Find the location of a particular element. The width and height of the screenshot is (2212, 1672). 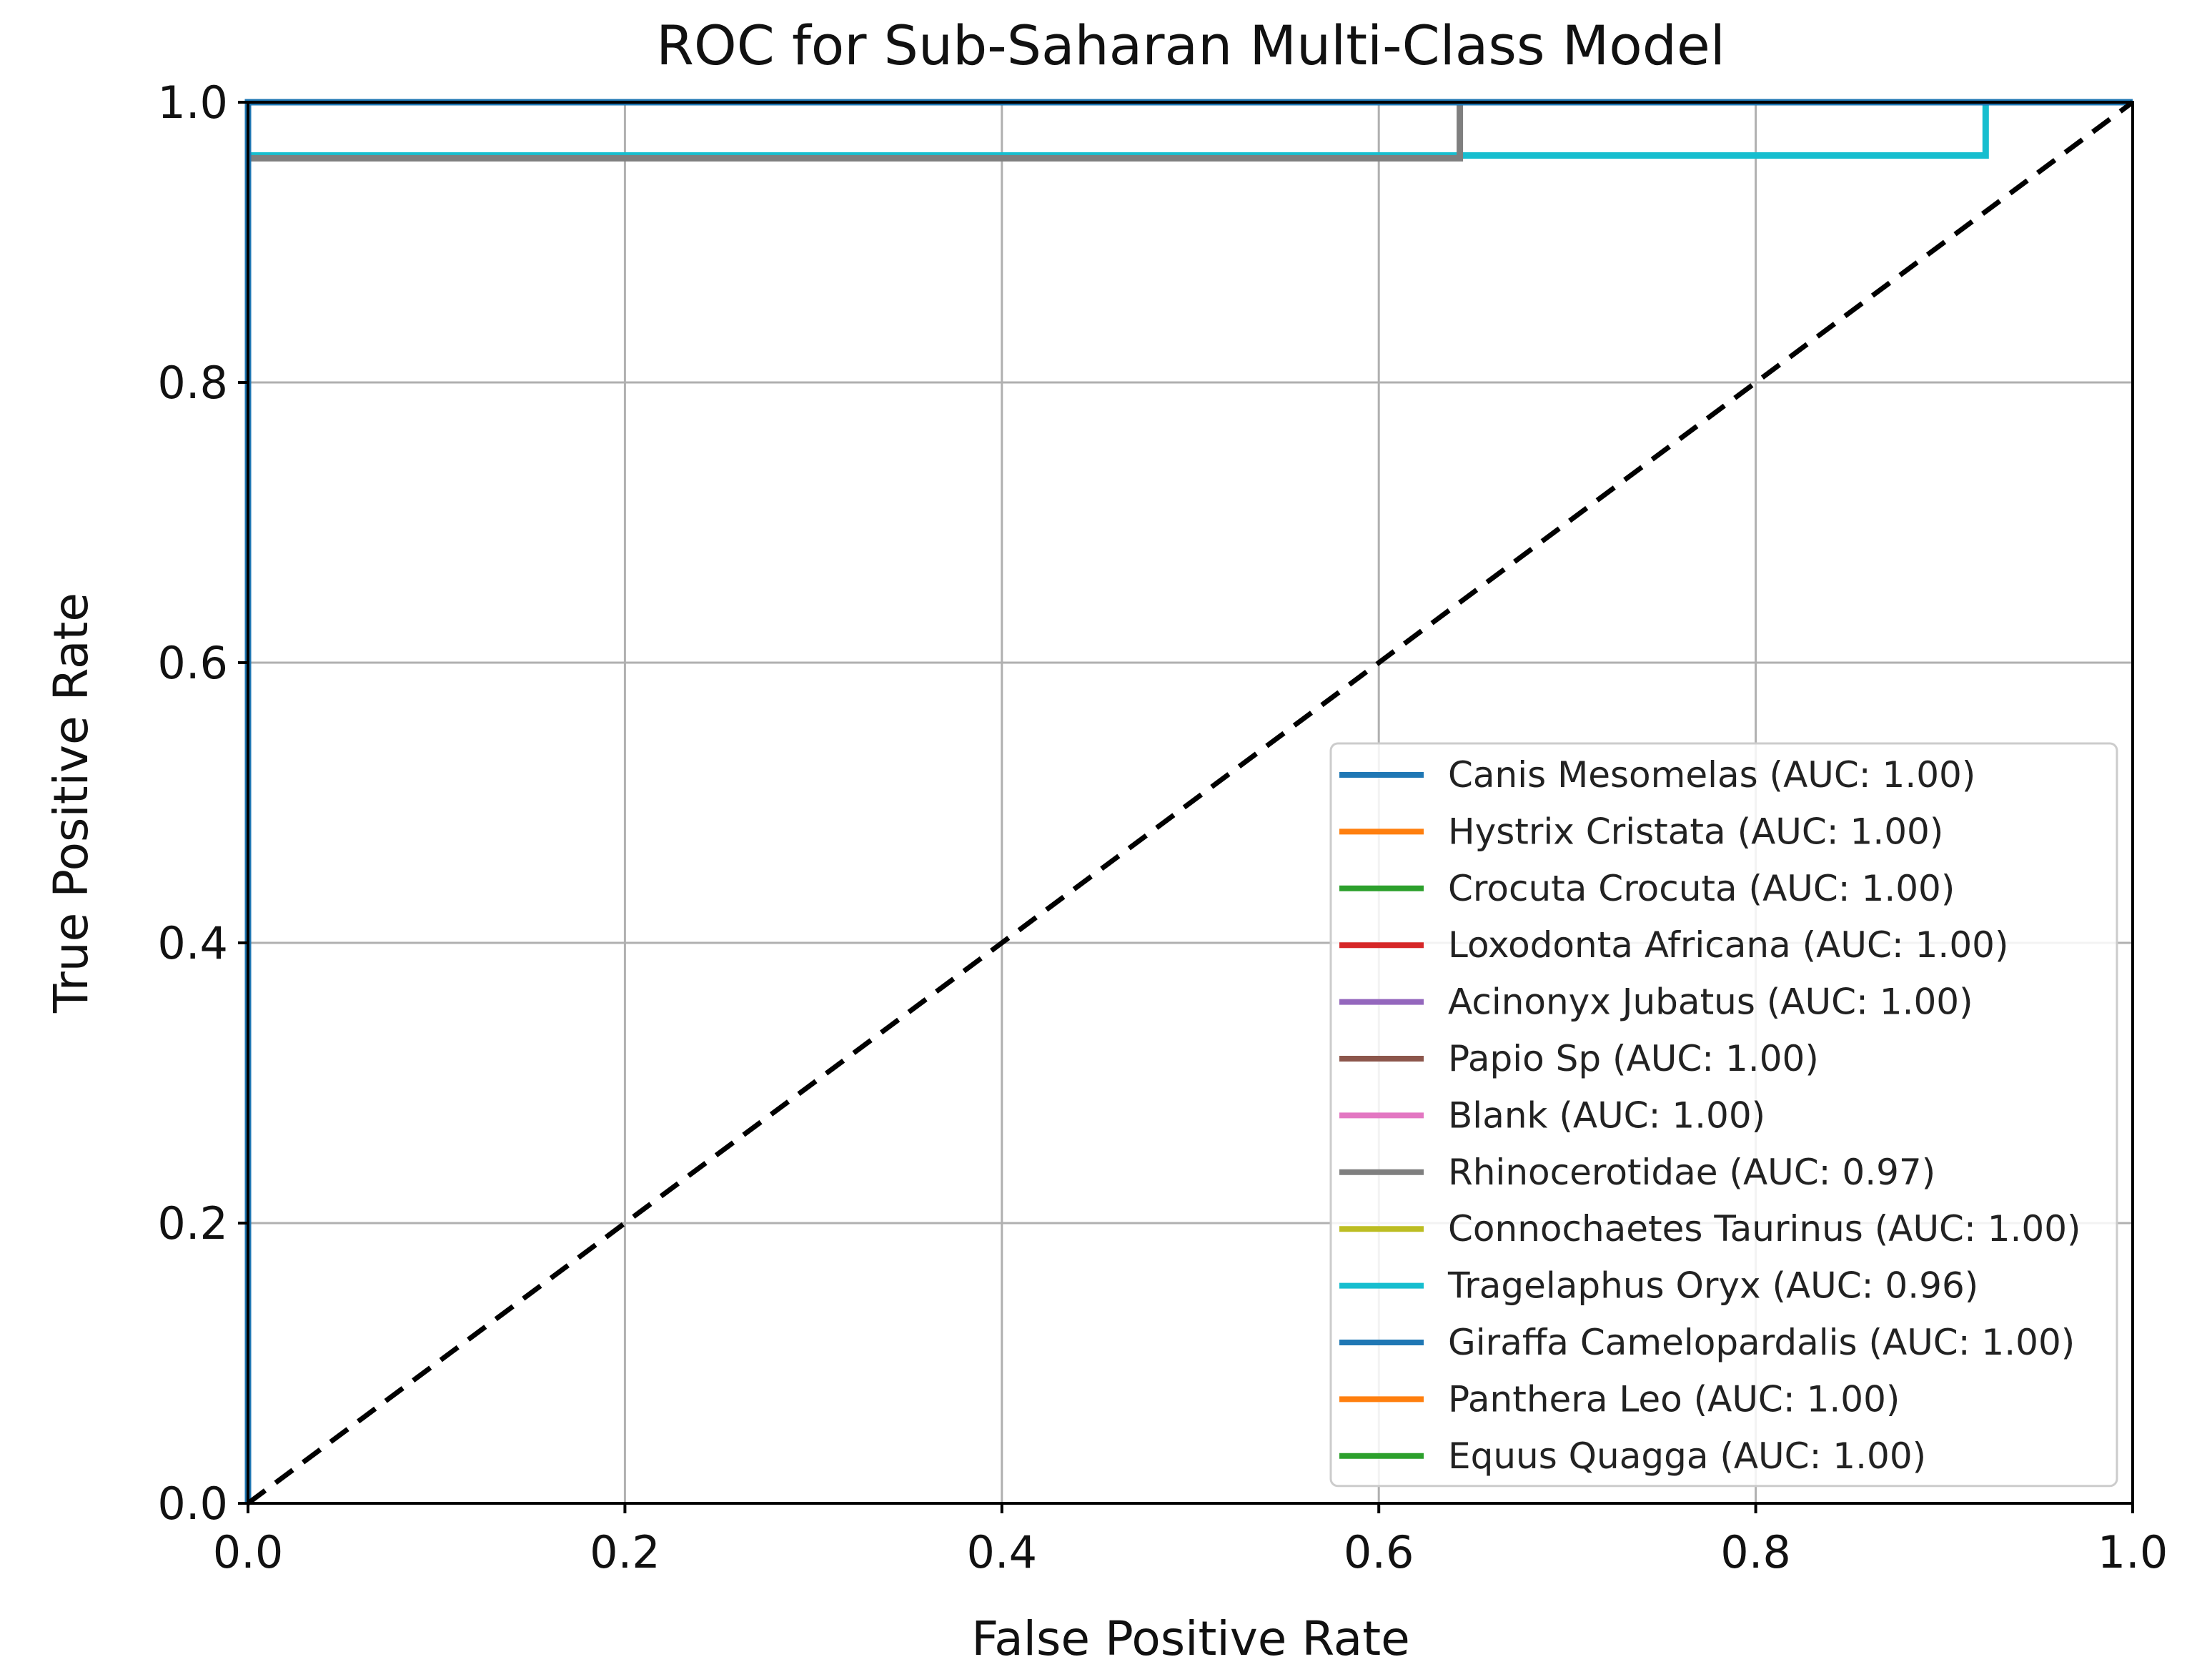

y-tick-label-4: 0.8 is located at coordinates (192, 383).